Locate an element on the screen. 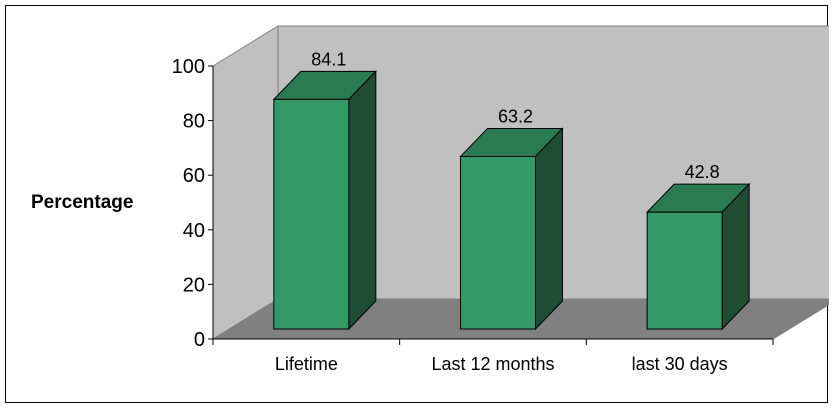 The image size is (835, 410). data-label: 42.8 is located at coordinates (702, 172).